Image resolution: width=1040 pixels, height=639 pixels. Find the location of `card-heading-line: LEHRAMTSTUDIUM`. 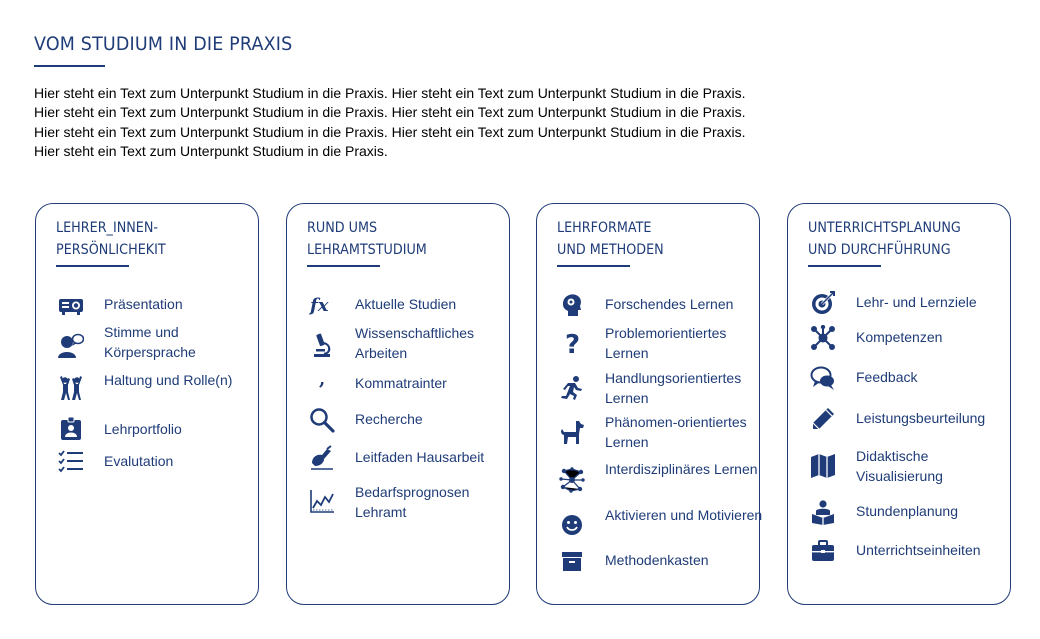

card-heading-line: LEHRAMTSTUDIUM is located at coordinates (367, 250).